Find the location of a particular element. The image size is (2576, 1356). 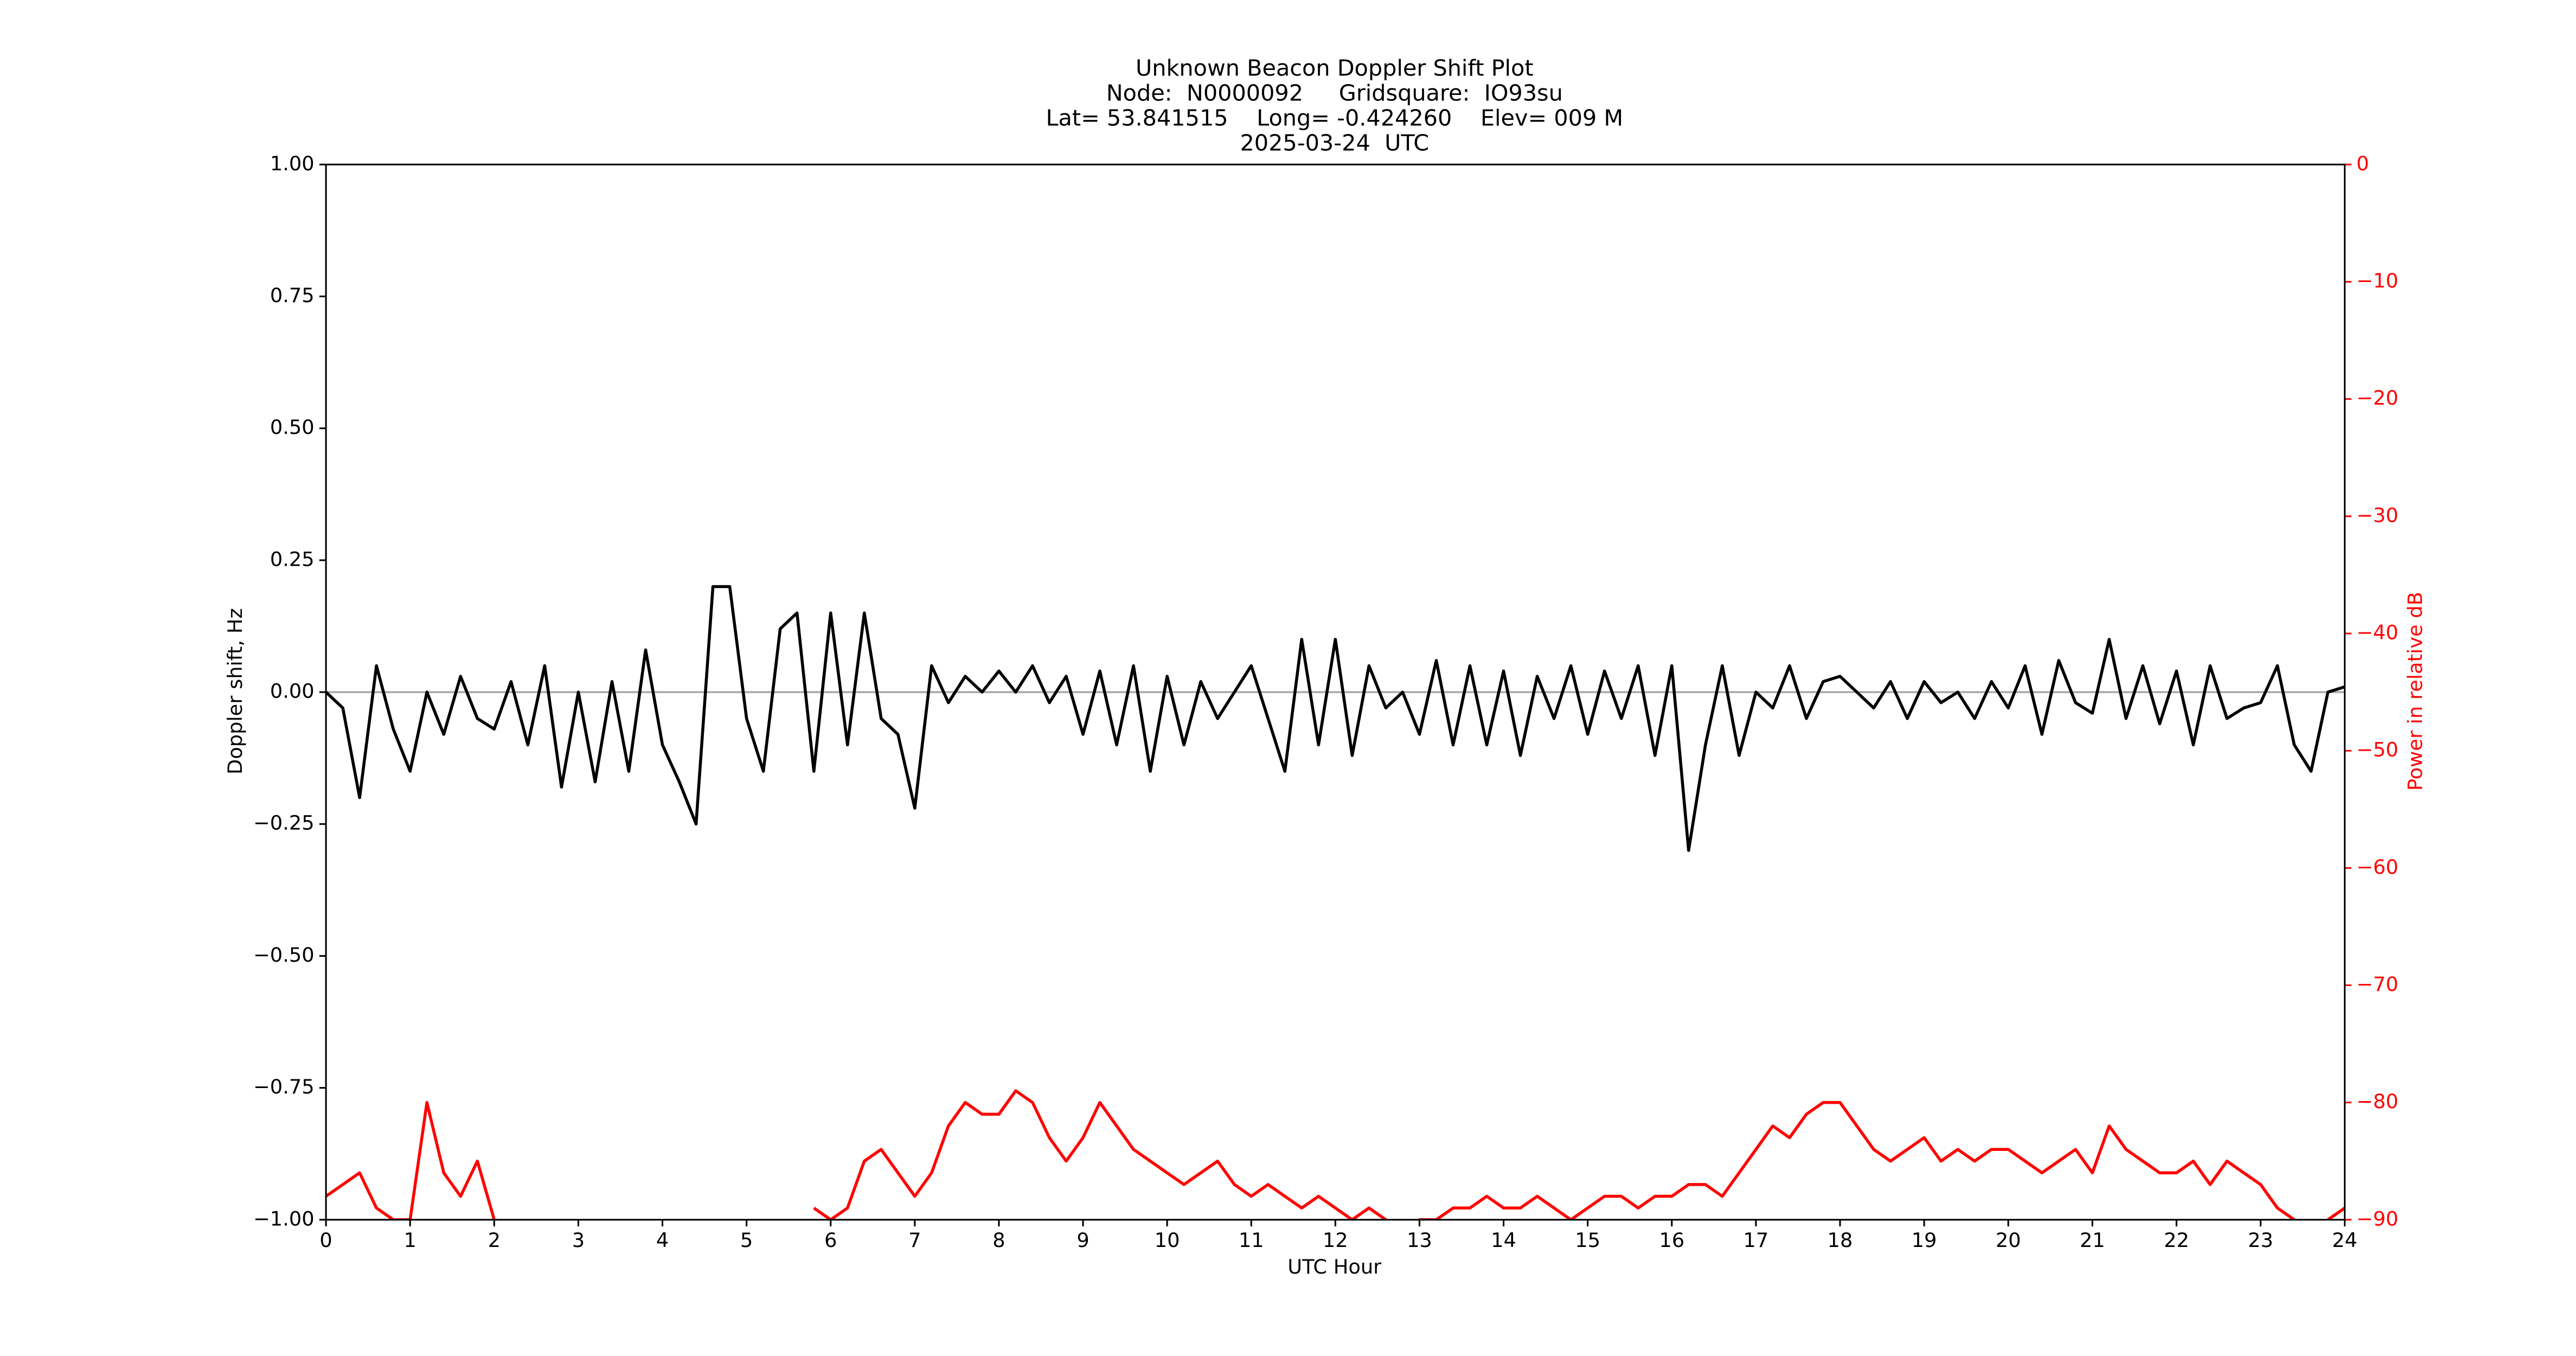

y2-tick-label: −90 is located at coordinates (2377, 1218).